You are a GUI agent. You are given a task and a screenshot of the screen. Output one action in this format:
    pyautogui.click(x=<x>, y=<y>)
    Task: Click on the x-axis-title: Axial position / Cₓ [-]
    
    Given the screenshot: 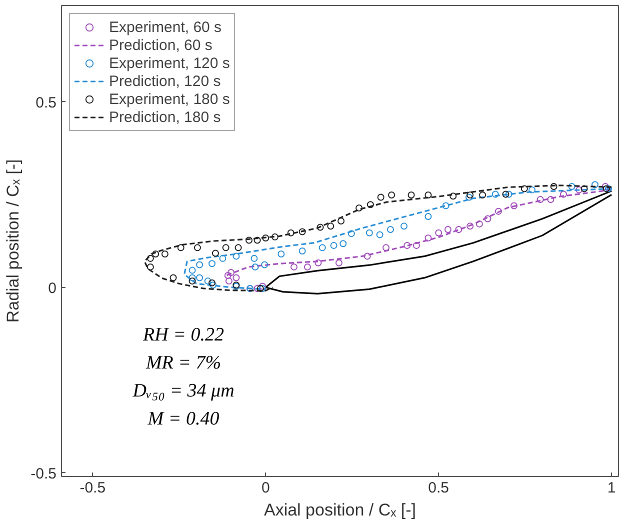 What is the action you would take?
    pyautogui.click(x=340, y=510)
    